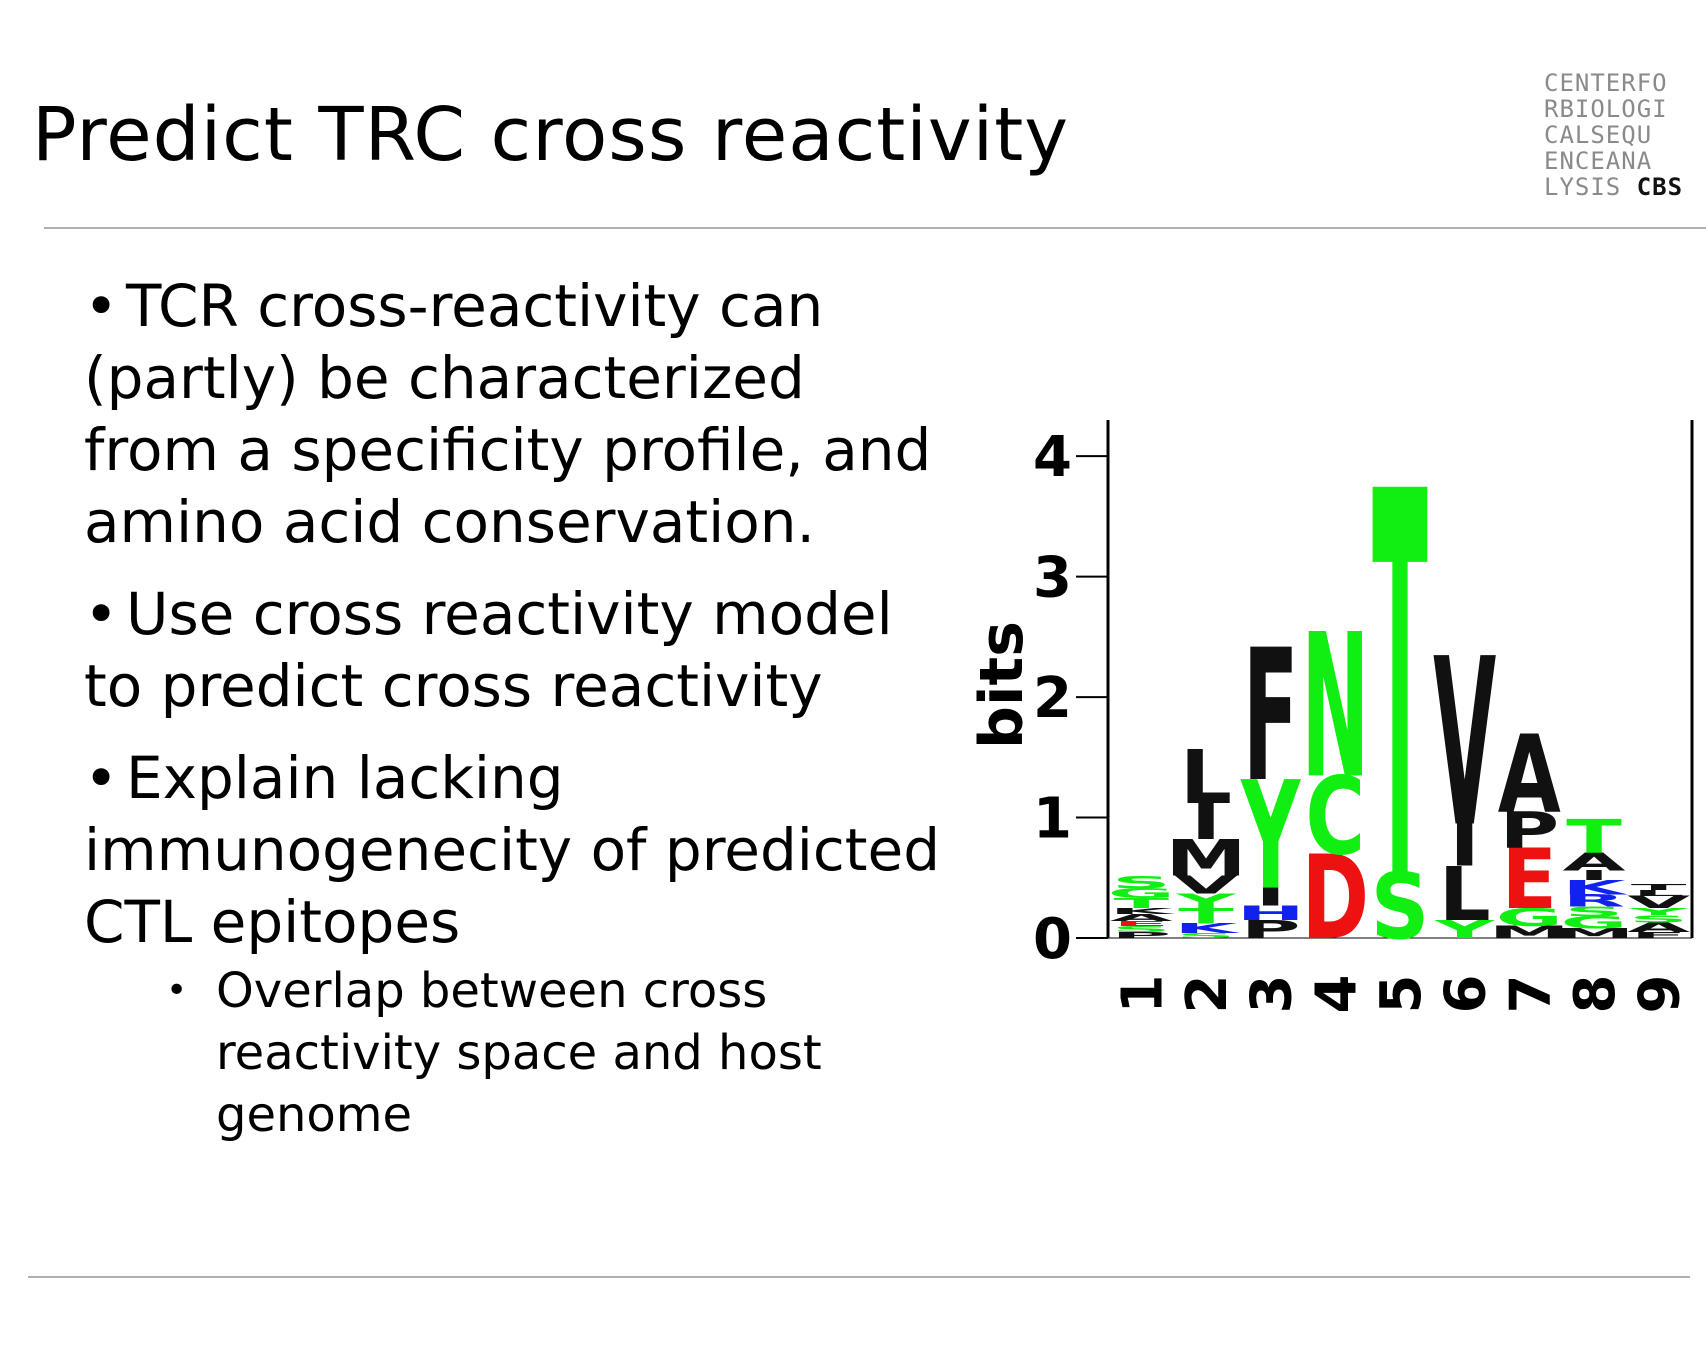 The width and height of the screenshot is (1706, 1365). What do you see at coordinates (1335, 706) in the screenshot?
I see `logo-letter: N` at bounding box center [1335, 706].